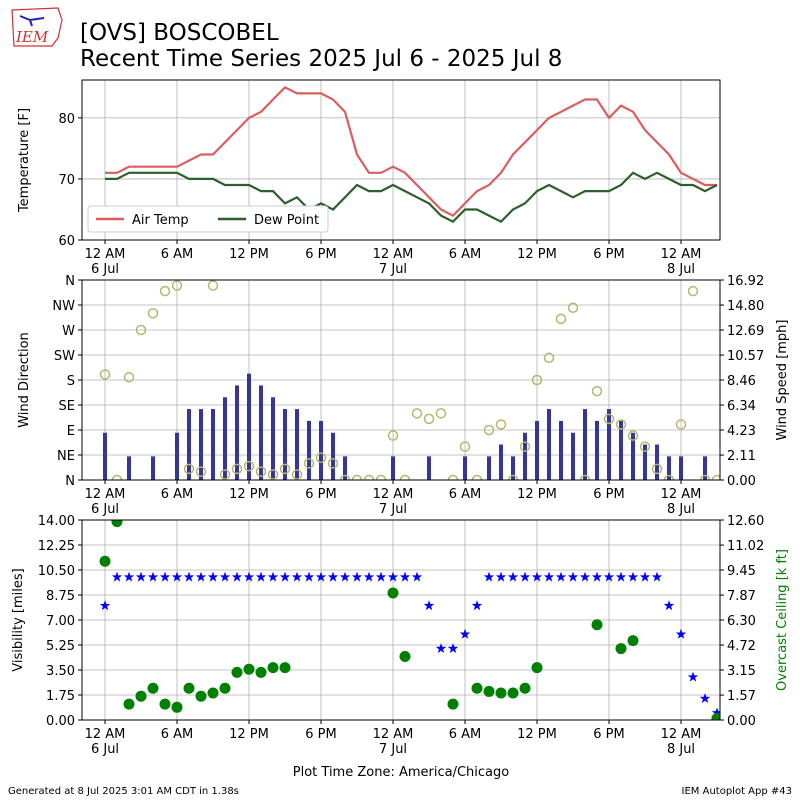  I want to click on y-tick-label: 80, so click(66, 119).